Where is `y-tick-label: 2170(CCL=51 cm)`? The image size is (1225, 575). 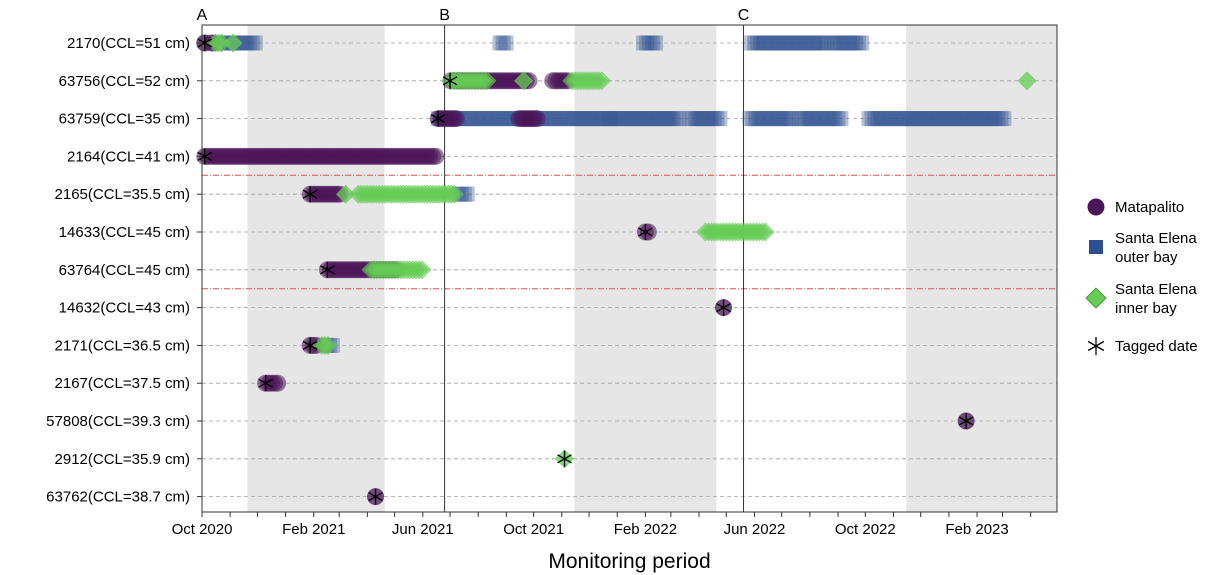 y-tick-label: 2170(CCL=51 cm) is located at coordinates (128, 43).